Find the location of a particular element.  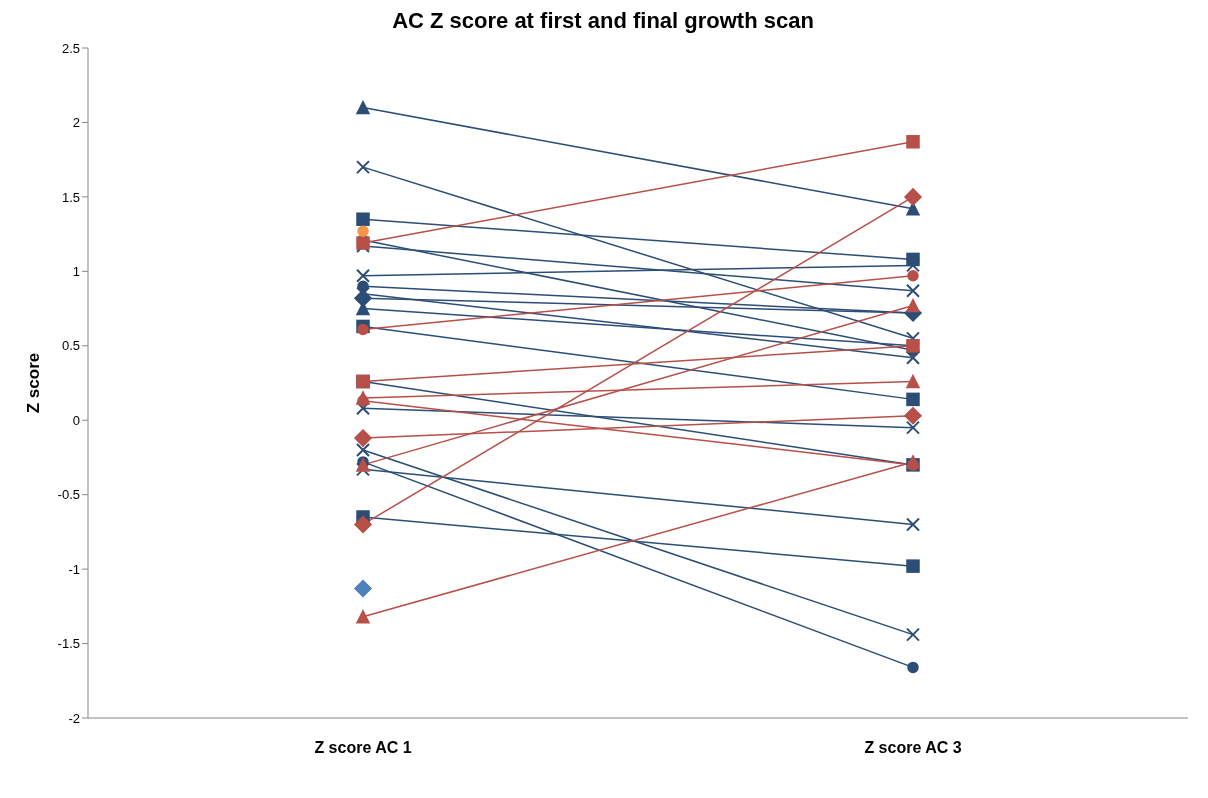

y-tick-label: 2.5 is located at coordinates (70, 48).